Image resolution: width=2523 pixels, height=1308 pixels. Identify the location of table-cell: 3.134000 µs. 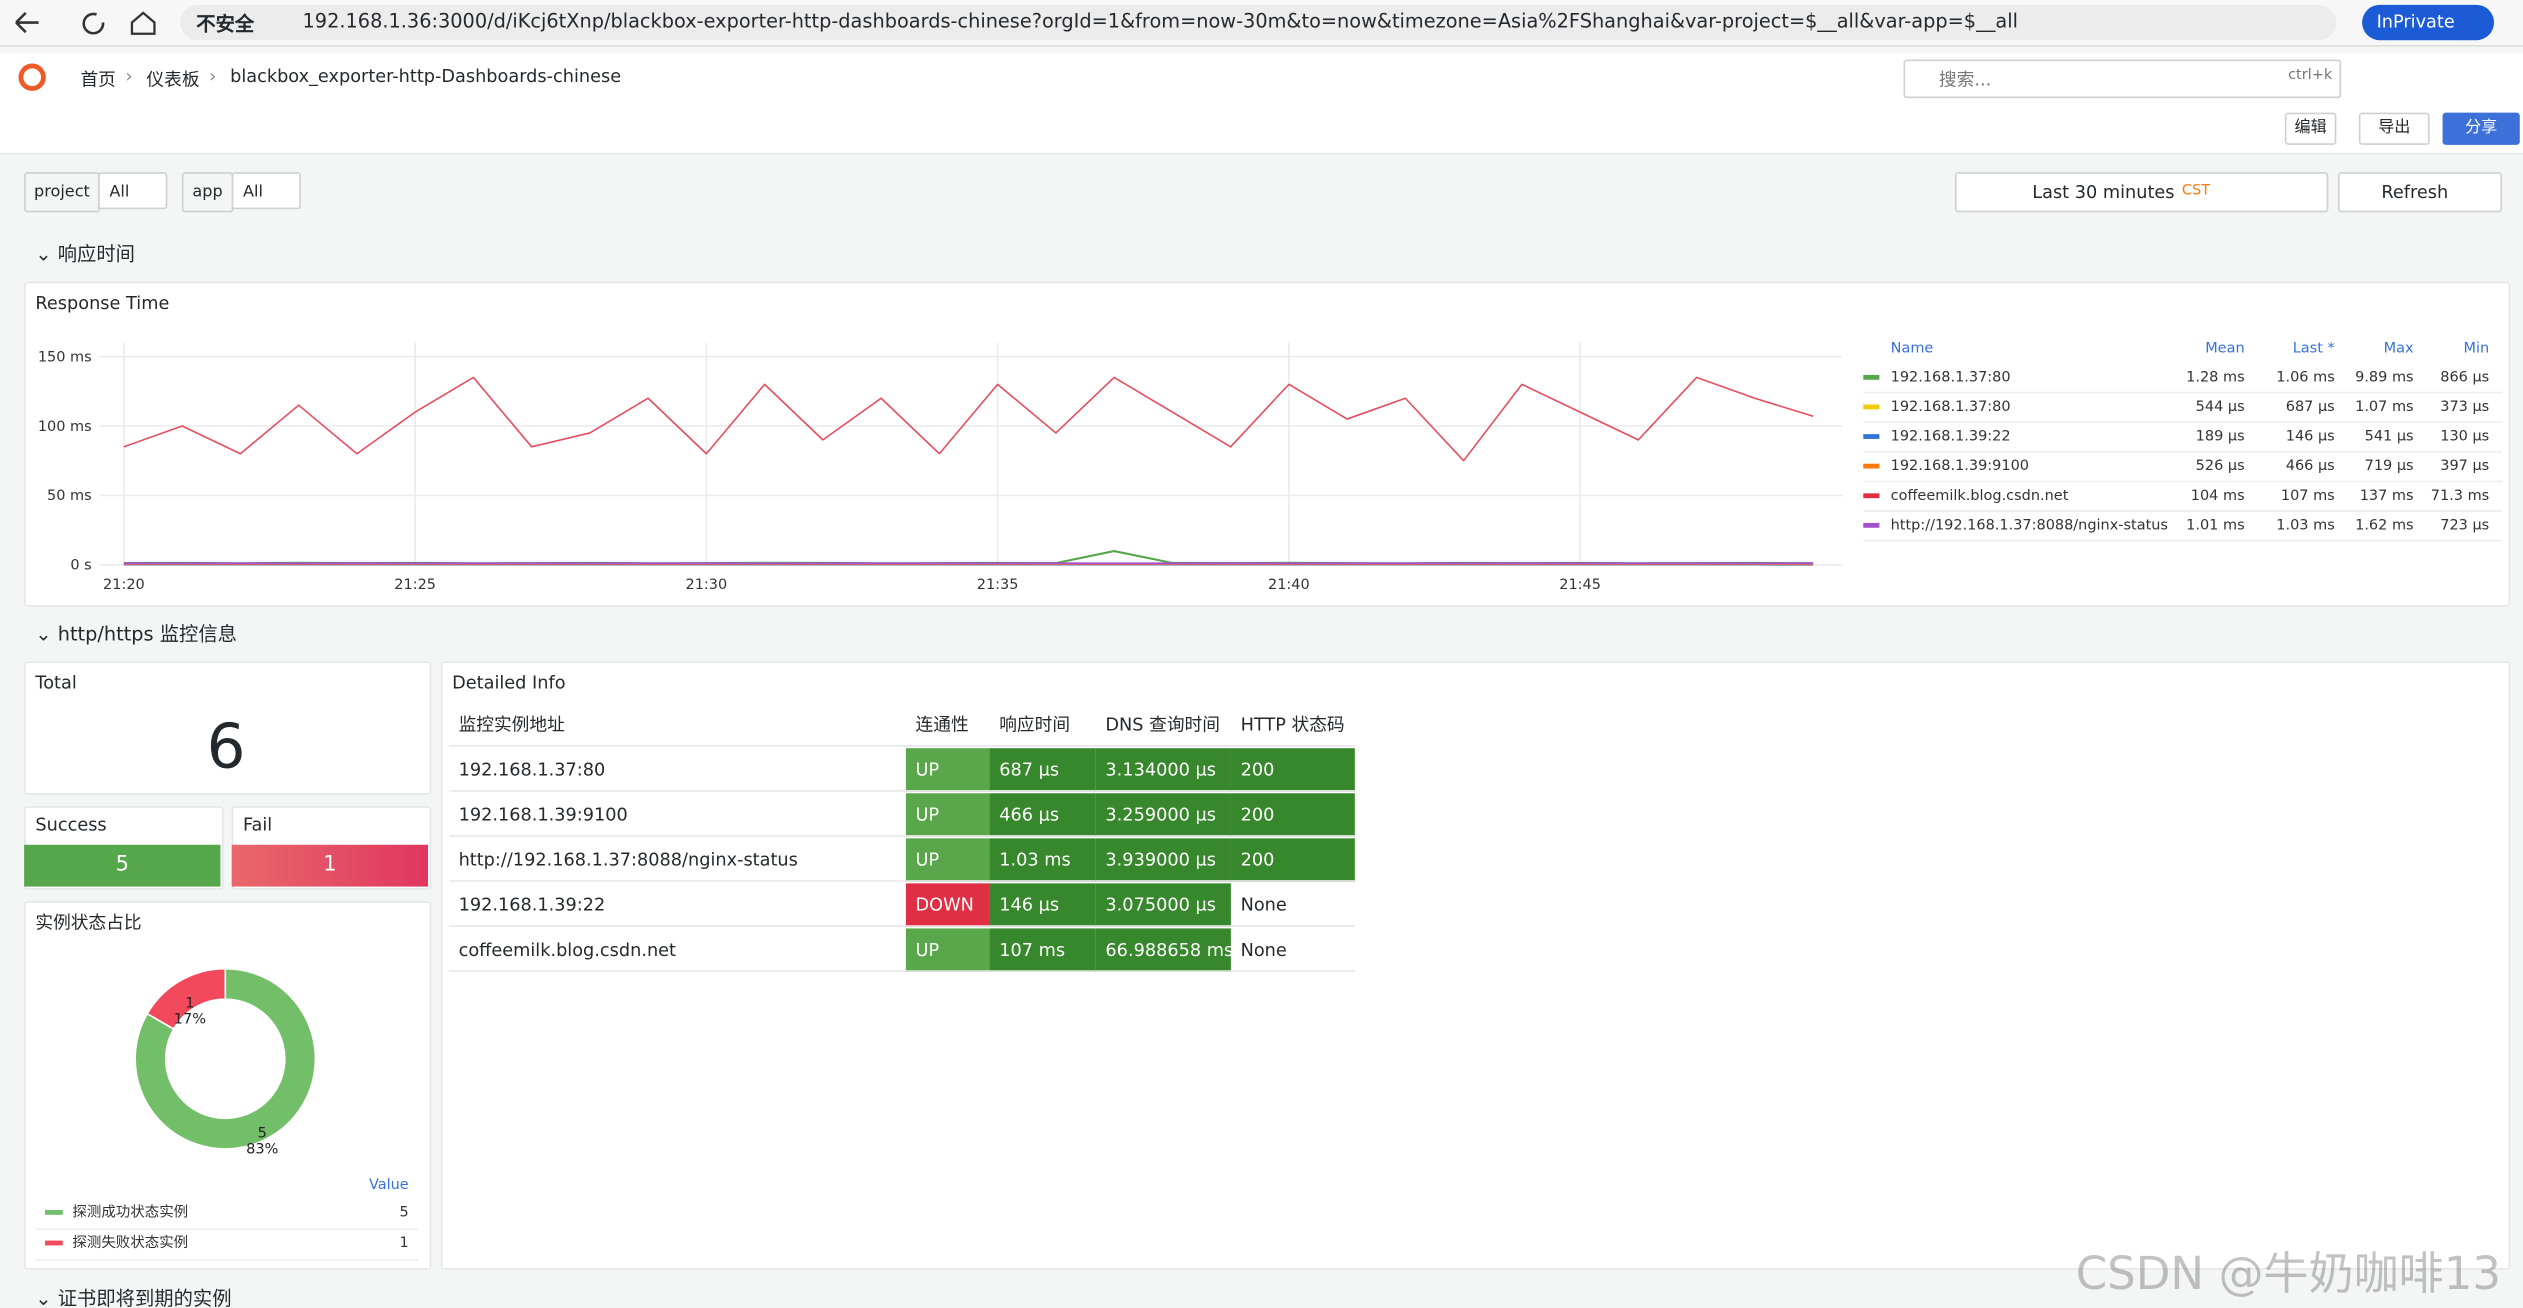
(1163, 770).